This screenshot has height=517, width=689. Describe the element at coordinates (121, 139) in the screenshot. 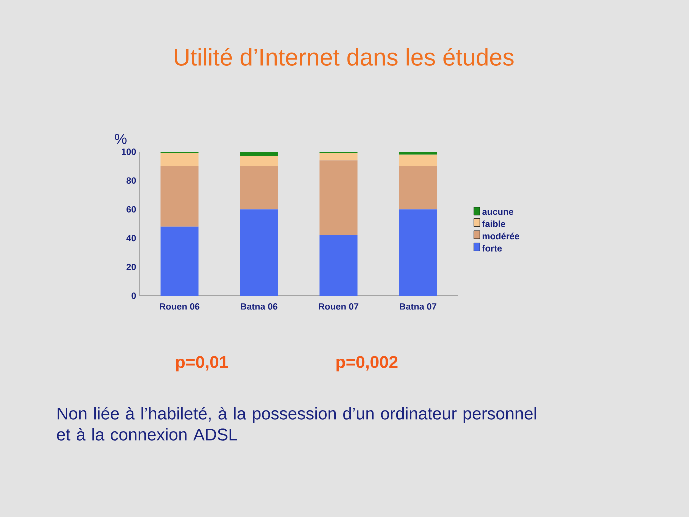

I see `y-axis-title: %` at that location.